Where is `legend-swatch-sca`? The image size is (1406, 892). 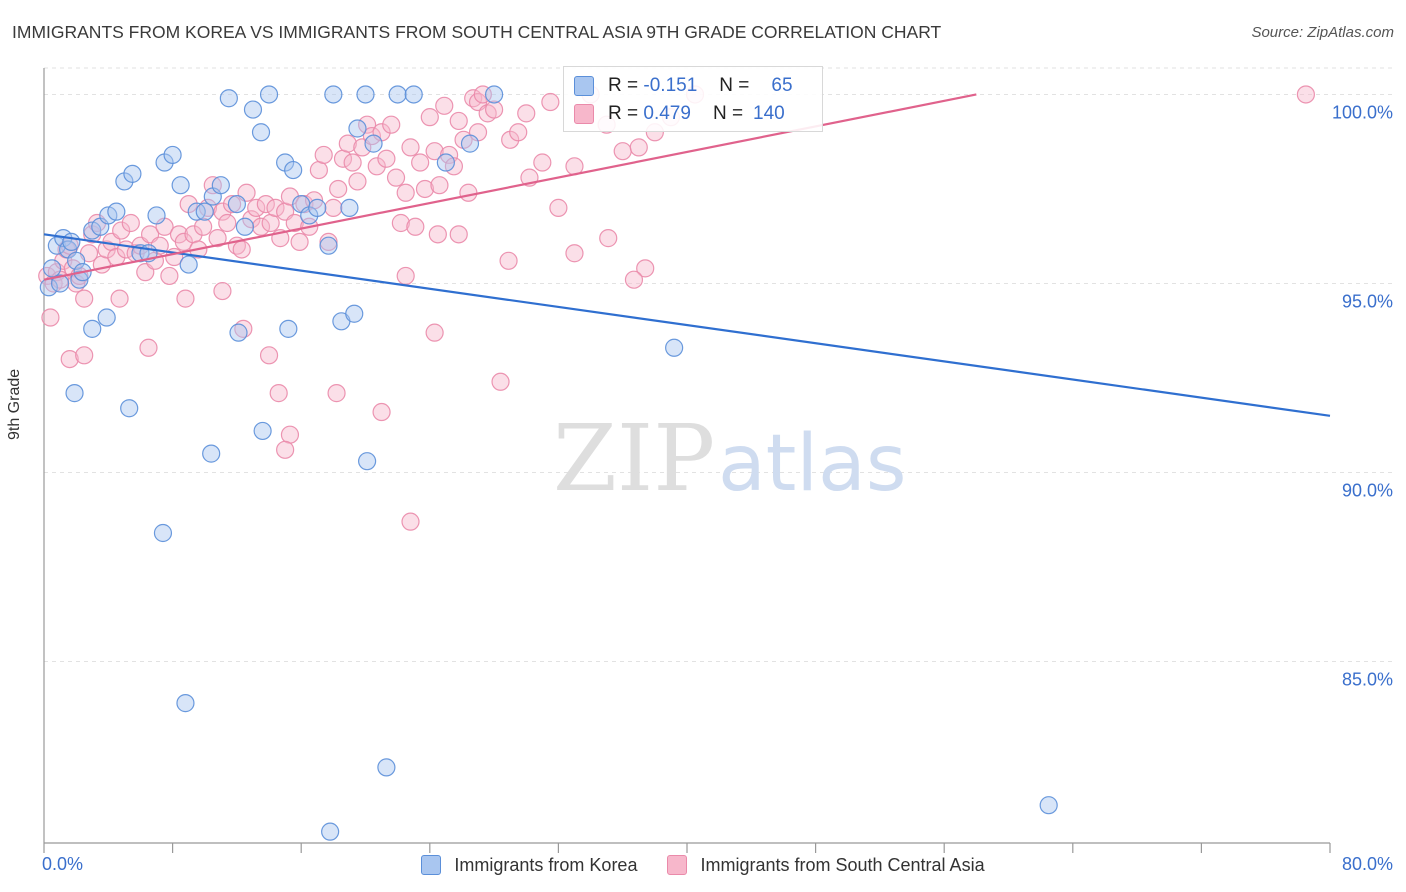 legend-swatch-sca is located at coordinates (677, 865).